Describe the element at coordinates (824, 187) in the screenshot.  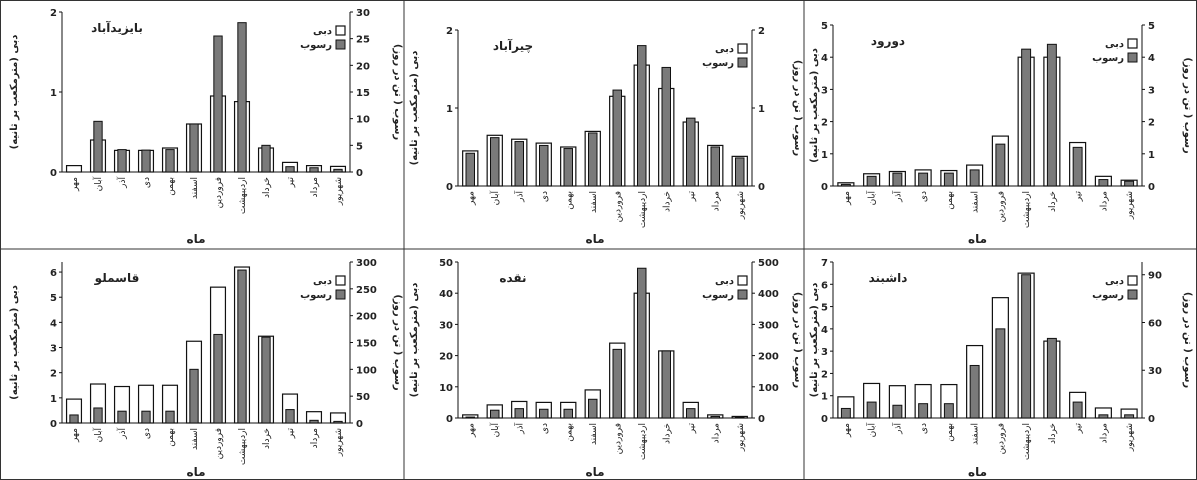
I see `y-tick-label-left: 0` at that location.